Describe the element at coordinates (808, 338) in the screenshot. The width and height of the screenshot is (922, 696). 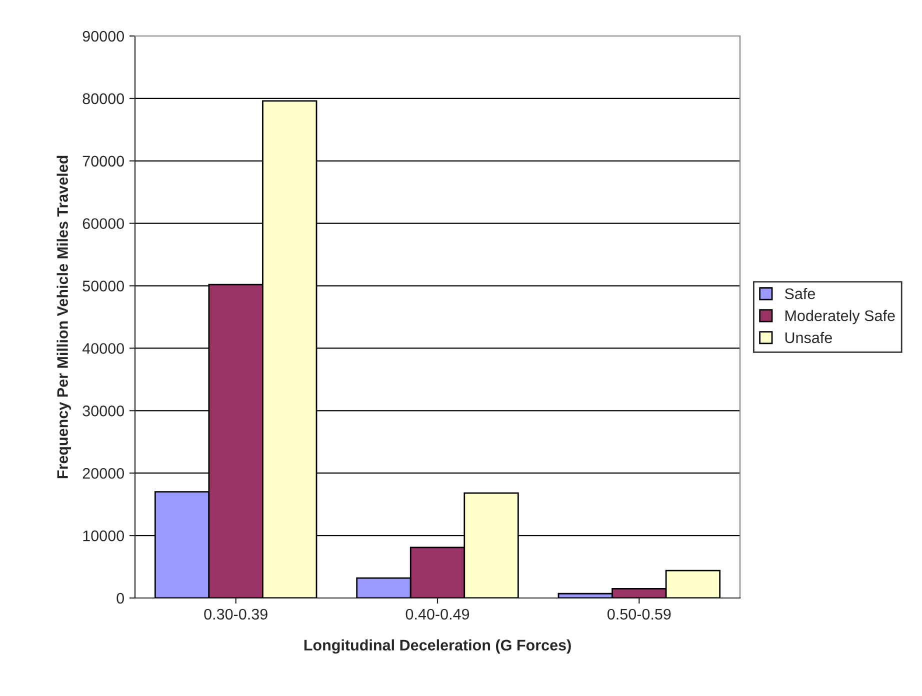
I see `legend-label: Unsafe` at that location.